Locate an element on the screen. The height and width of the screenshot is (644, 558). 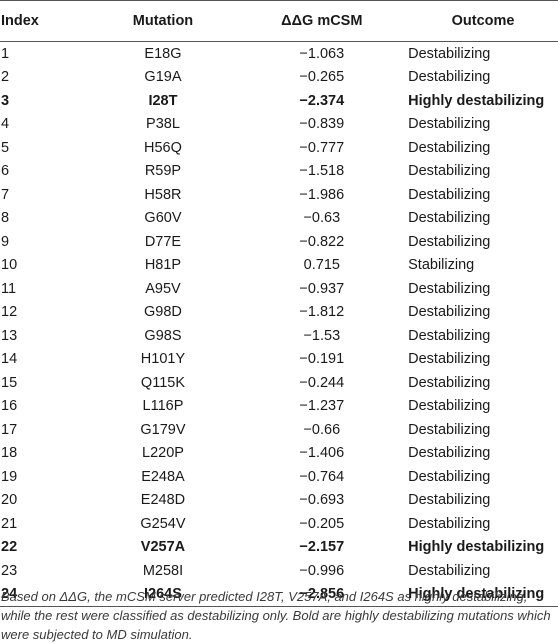
cell-ddg: −0.265 is located at coordinates (322, 77).